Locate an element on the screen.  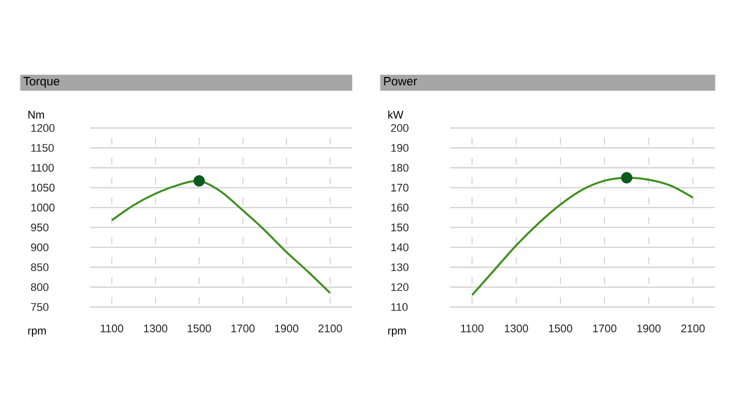
y-tick-label: 1150 is located at coordinates (42, 148).